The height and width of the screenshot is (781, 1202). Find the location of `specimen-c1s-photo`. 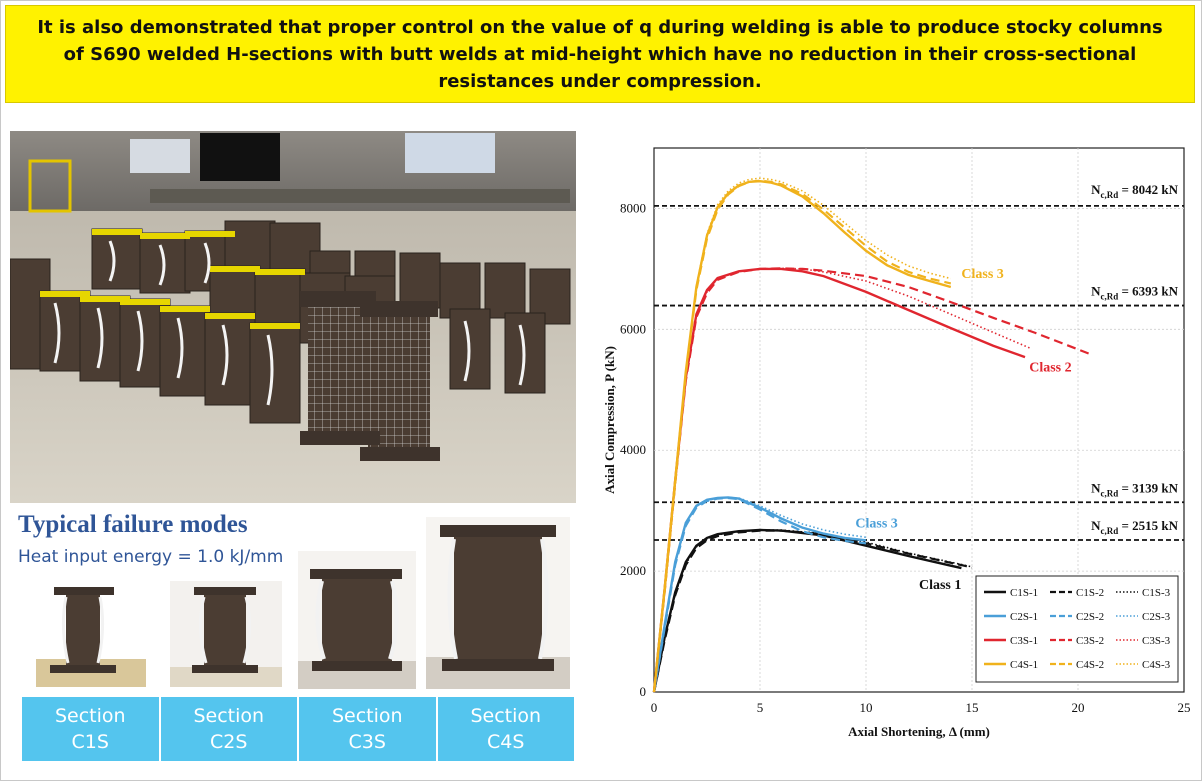

specimen-c1s-photo is located at coordinates (91, 634).